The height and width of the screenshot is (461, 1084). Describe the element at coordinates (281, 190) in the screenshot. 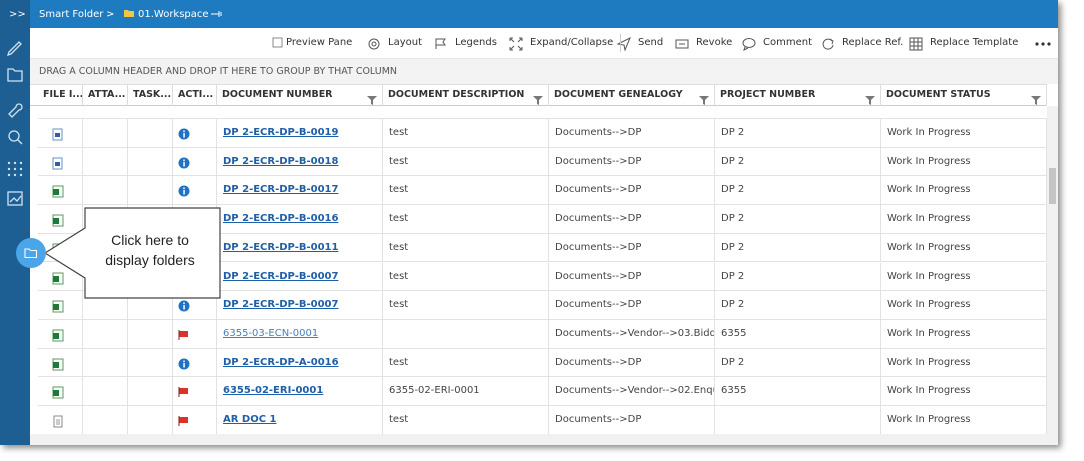

I see `document-link: DP 2-ECR-DP-B-0017` at that location.